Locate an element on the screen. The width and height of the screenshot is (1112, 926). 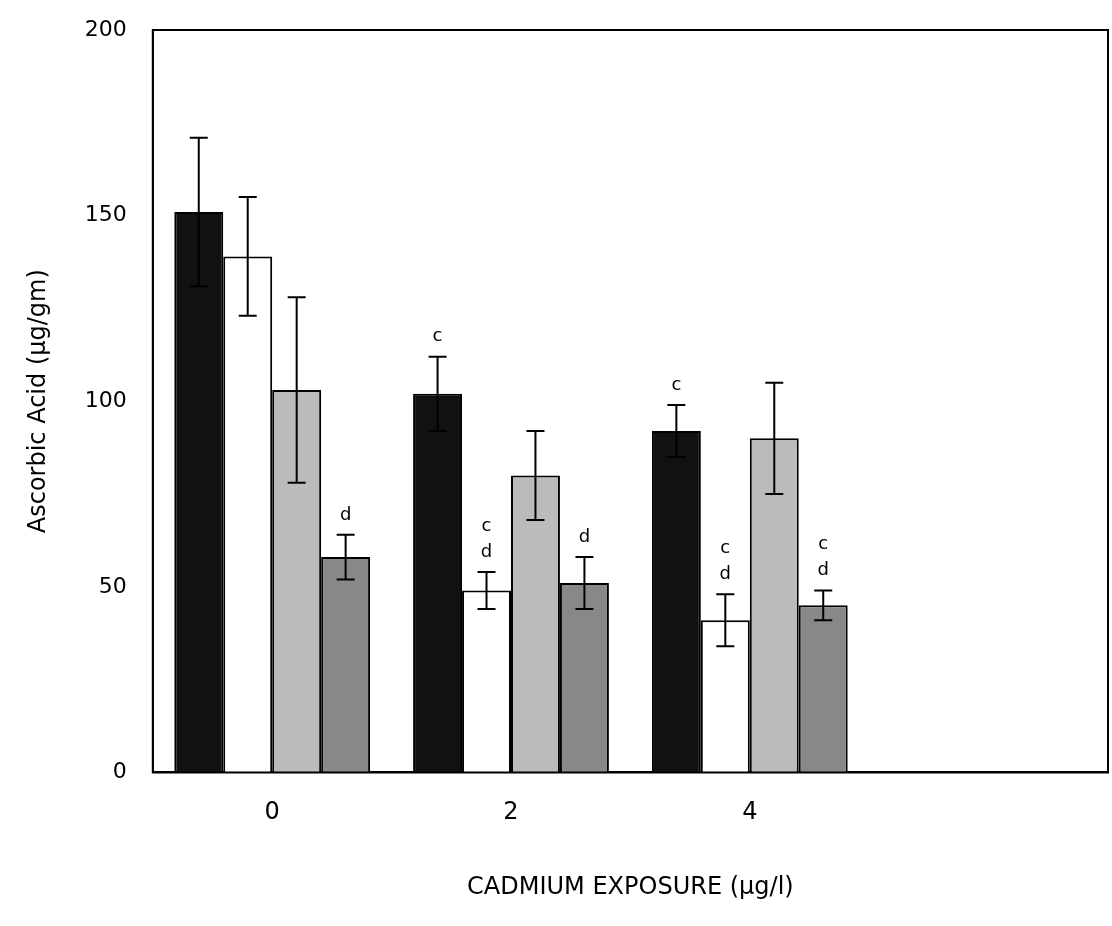
y-tick-label: 100 is located at coordinates (105, 399).